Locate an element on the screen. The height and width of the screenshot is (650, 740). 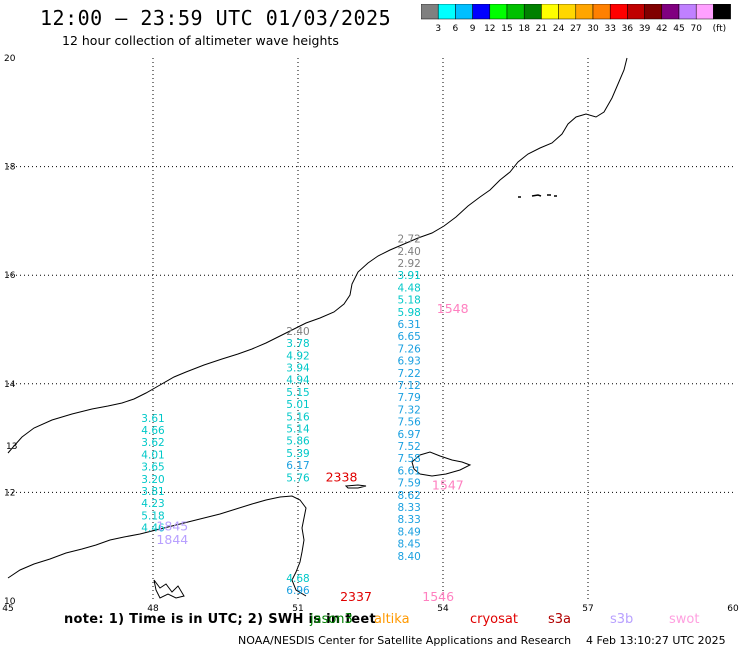
wave-height-value: 5.76 is located at coordinates (298, 478).